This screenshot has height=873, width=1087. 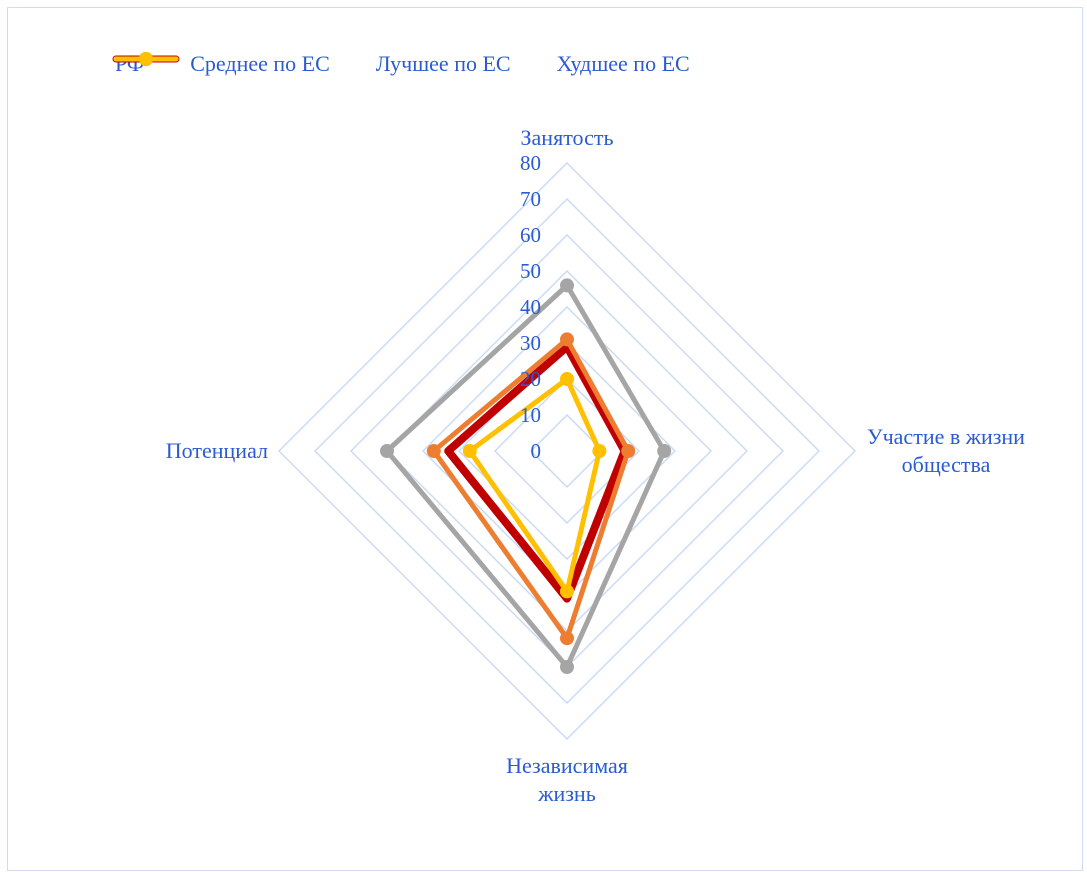 What do you see at coordinates (567, 765) in the screenshot?
I see `category-label-2-line-0: Независимая` at bounding box center [567, 765].